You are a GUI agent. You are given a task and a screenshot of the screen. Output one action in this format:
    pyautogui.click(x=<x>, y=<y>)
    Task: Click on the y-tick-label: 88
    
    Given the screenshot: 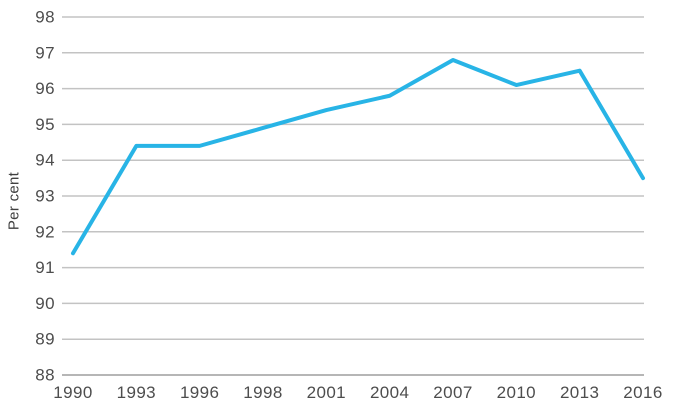 What is the action you would take?
    pyautogui.click(x=45, y=375)
    